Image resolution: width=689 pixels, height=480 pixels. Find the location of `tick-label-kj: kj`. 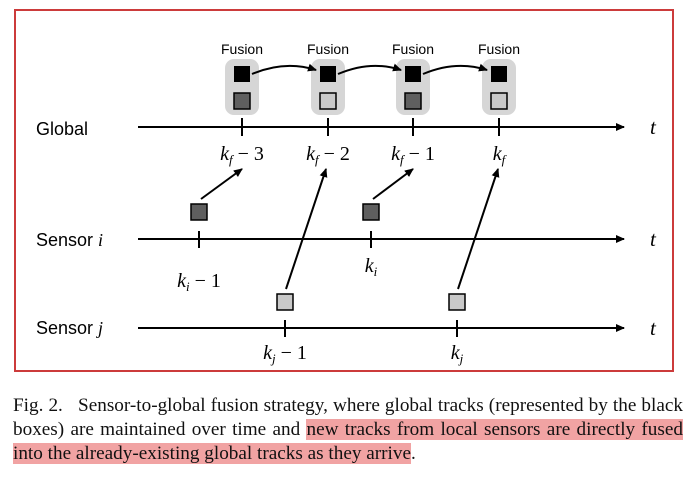

tick-label-kj: kj is located at coordinates (457, 354).